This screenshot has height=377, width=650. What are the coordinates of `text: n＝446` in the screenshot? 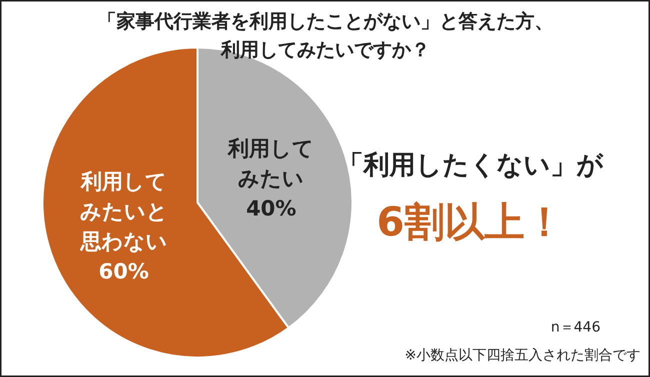 It's located at (575, 328).